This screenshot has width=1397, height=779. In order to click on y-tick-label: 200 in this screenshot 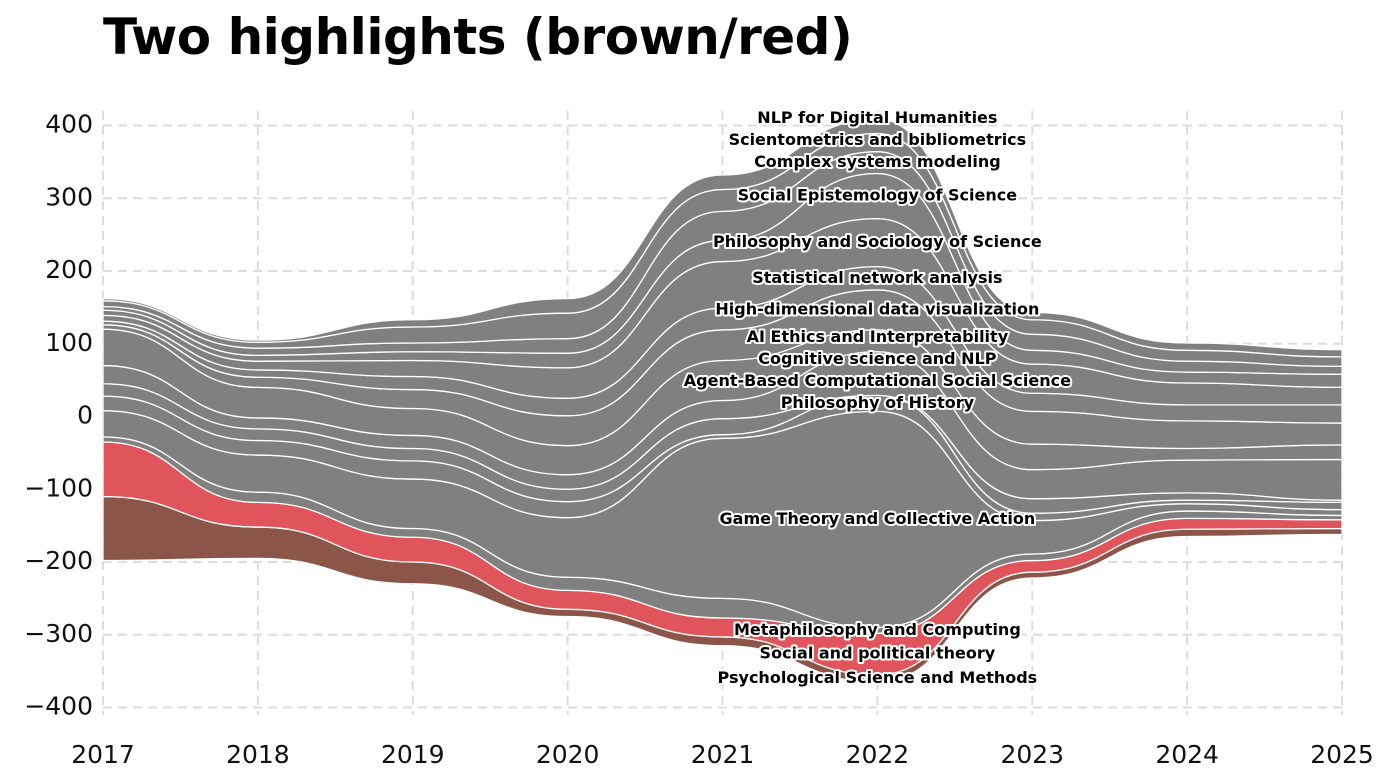, I will do `click(69, 269)`.